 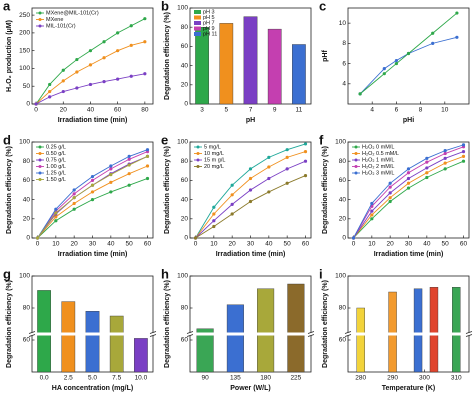 What do you see at coordinates (7, 6) in the screenshot?
I see `panel-label: a` at bounding box center [7, 6].